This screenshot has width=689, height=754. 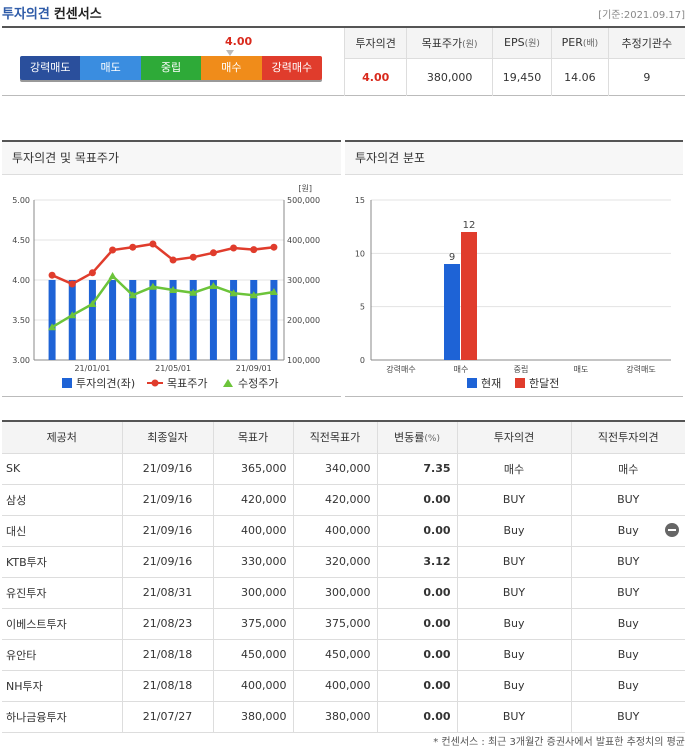 What do you see at coordinates (62, 654) in the screenshot?
I see `cell-provider: 유안타` at bounding box center [62, 654].